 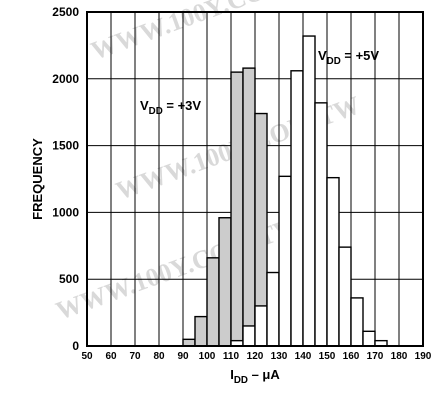 I want to click on x-tick-label: 190, so click(x=423, y=356).